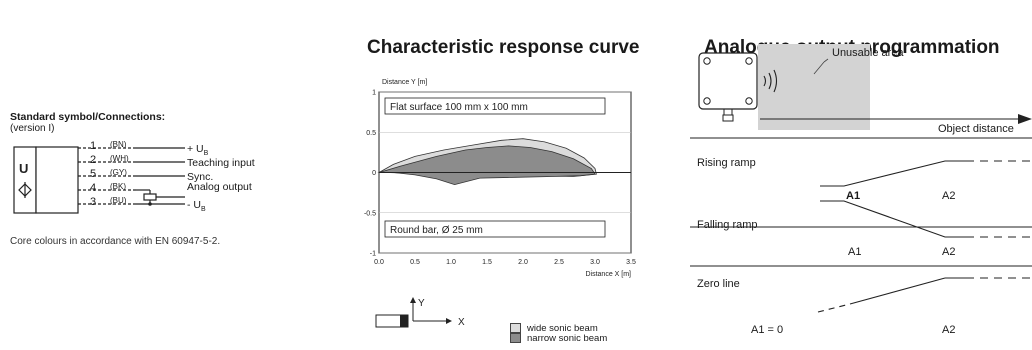 Image resolution: width=1032 pixels, height=350 pixels. I want to click on sensor-housing-icon, so click(728, 87).